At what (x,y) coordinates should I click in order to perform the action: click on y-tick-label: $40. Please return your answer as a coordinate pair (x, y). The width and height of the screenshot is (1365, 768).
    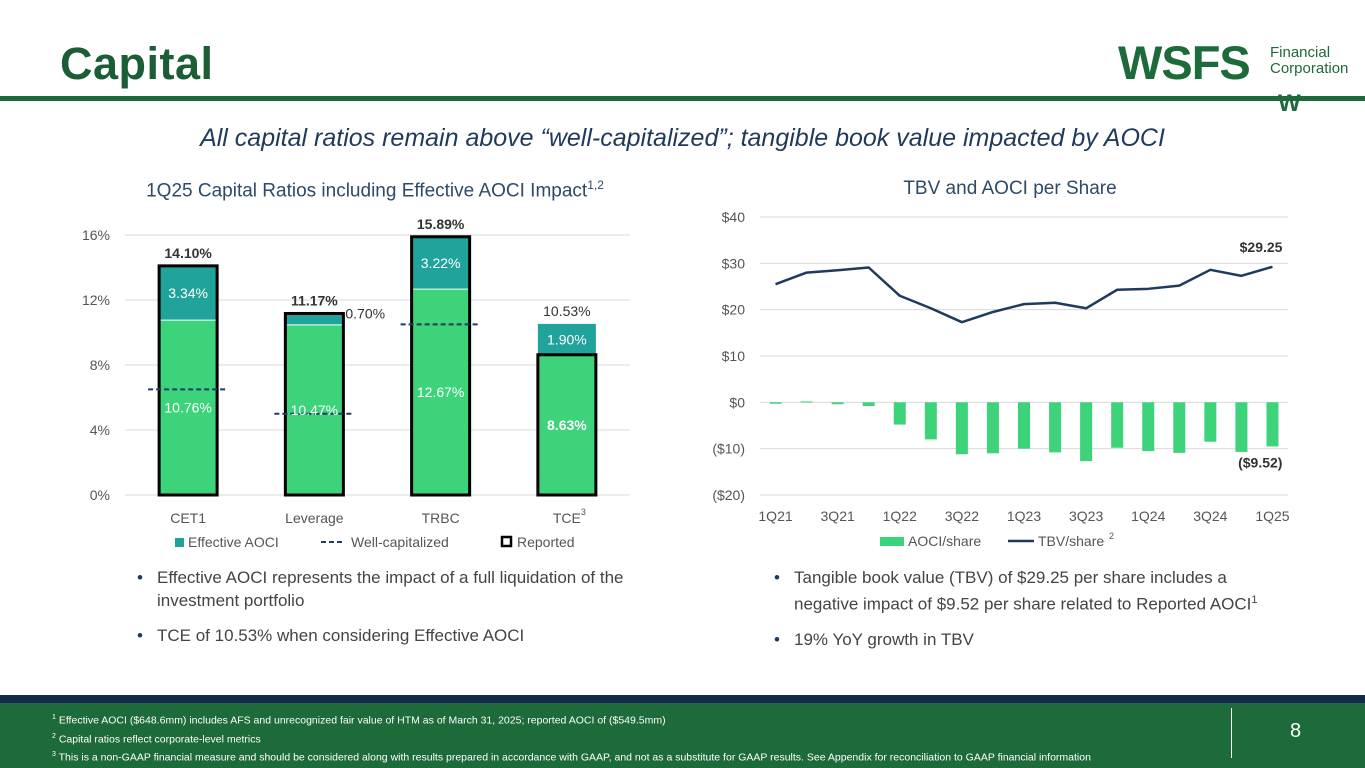
    Looking at the image, I should click on (734, 217).